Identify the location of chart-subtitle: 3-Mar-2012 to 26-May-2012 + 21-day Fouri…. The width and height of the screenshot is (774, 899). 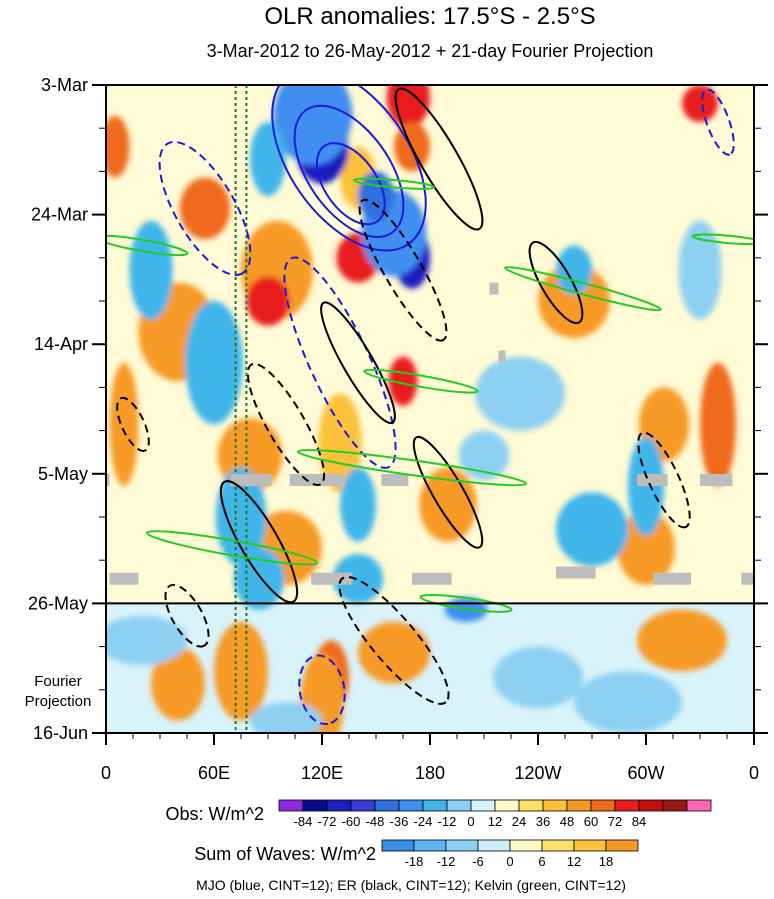
(430, 51).